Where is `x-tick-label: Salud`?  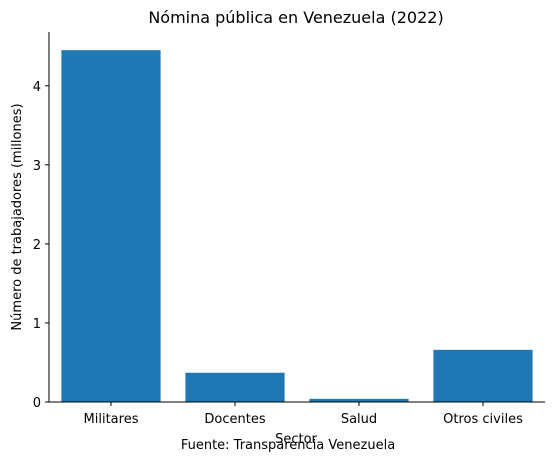 x-tick-label: Salud is located at coordinates (359, 419).